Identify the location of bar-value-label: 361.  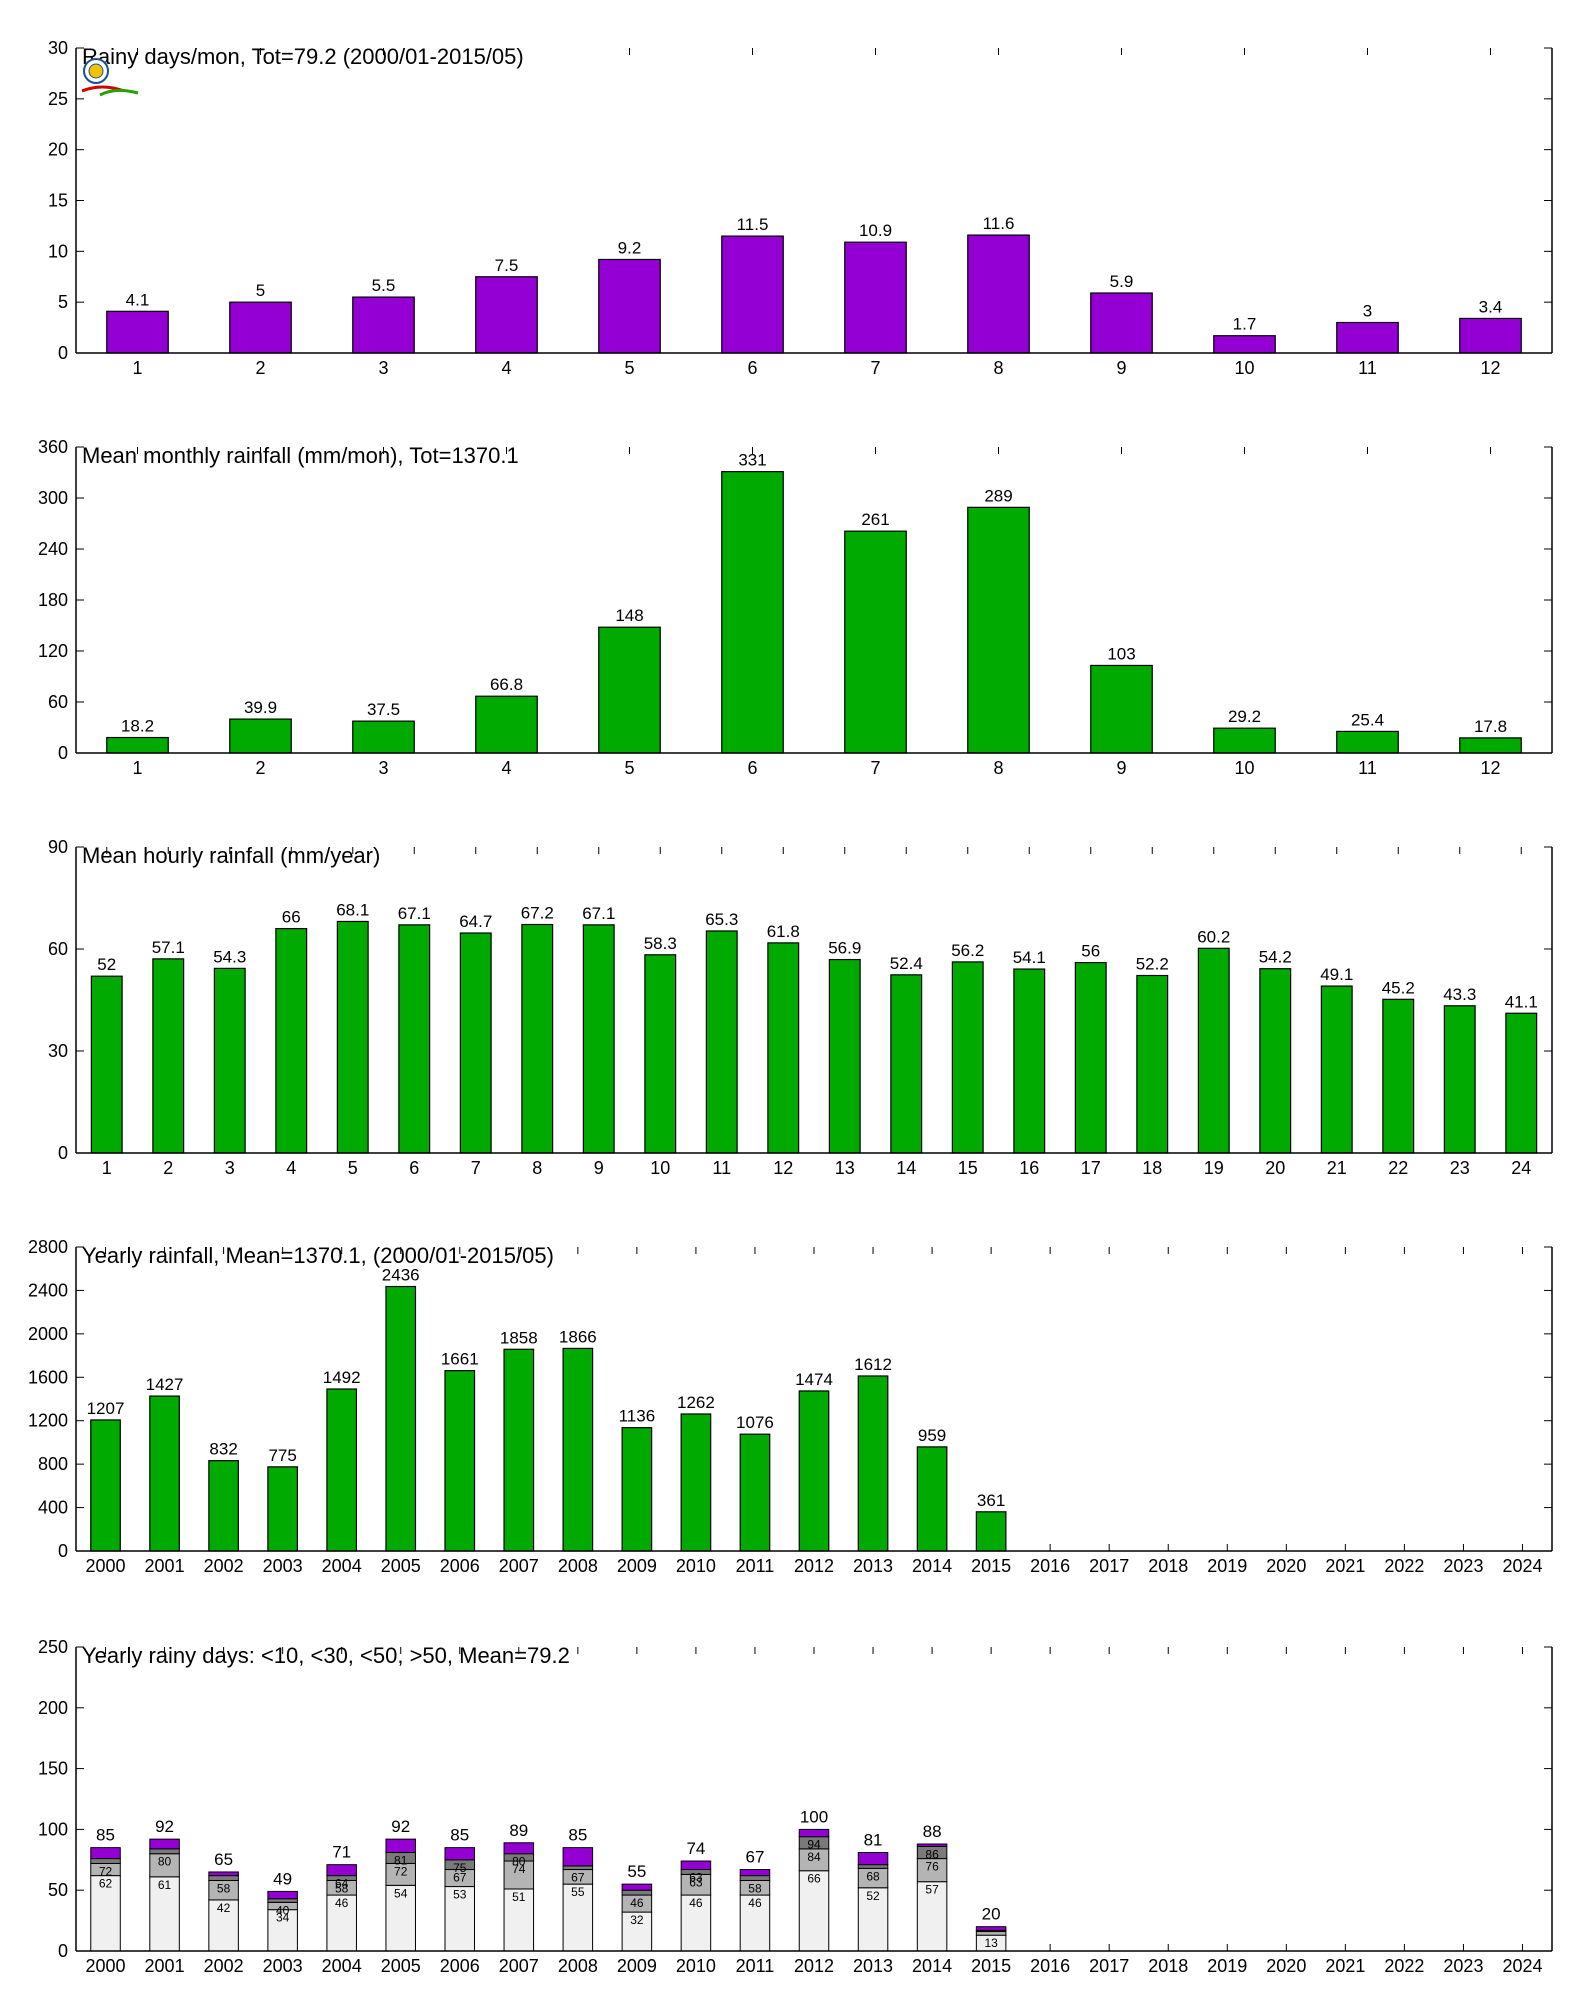
(991, 1500).